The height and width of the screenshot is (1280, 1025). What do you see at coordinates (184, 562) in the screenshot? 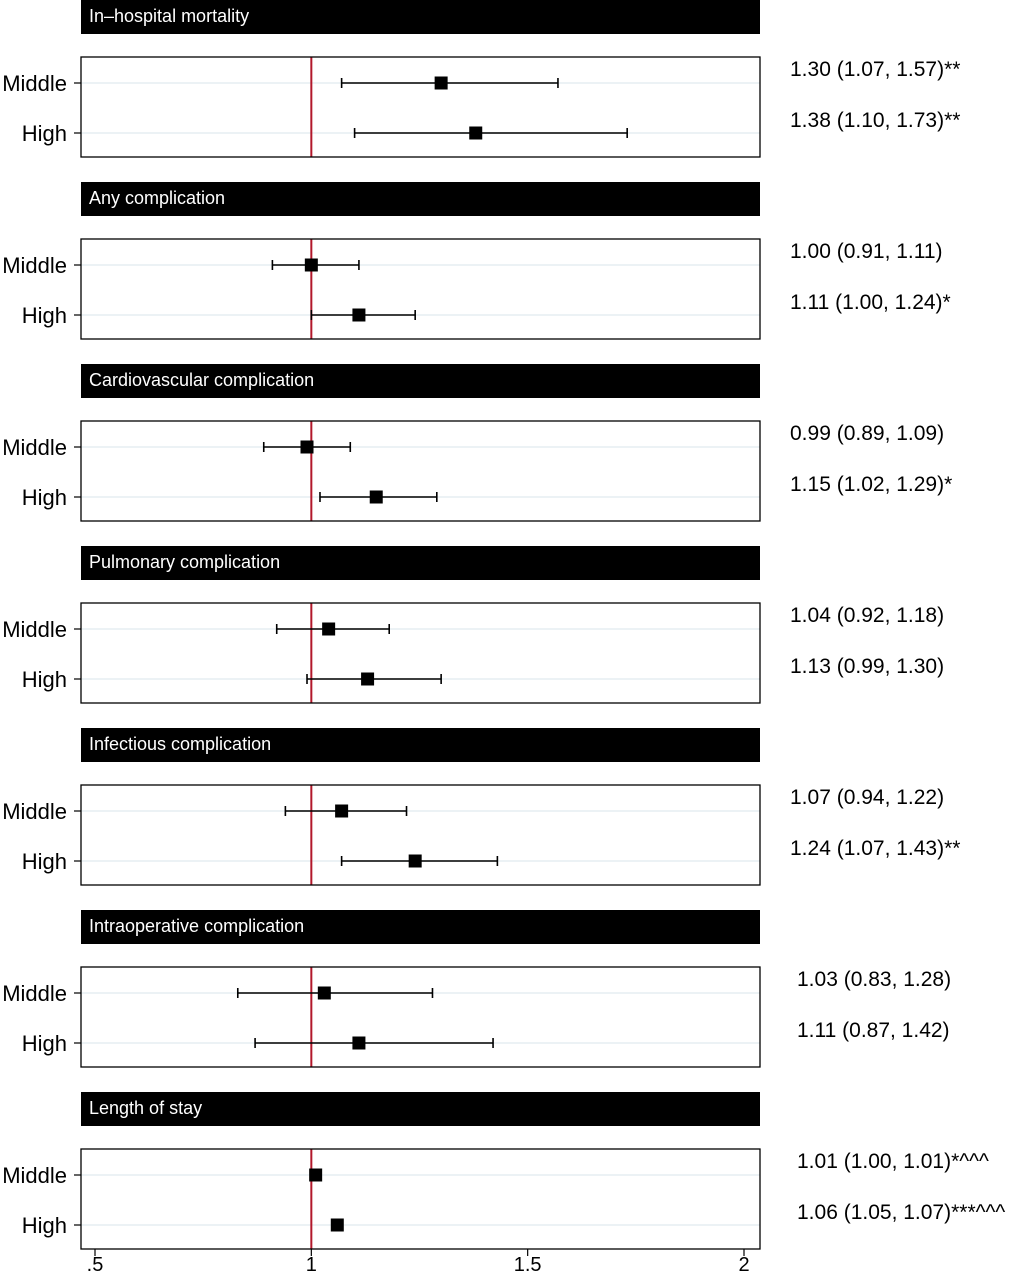
I see `panel-title: Pulmonary complication` at bounding box center [184, 562].